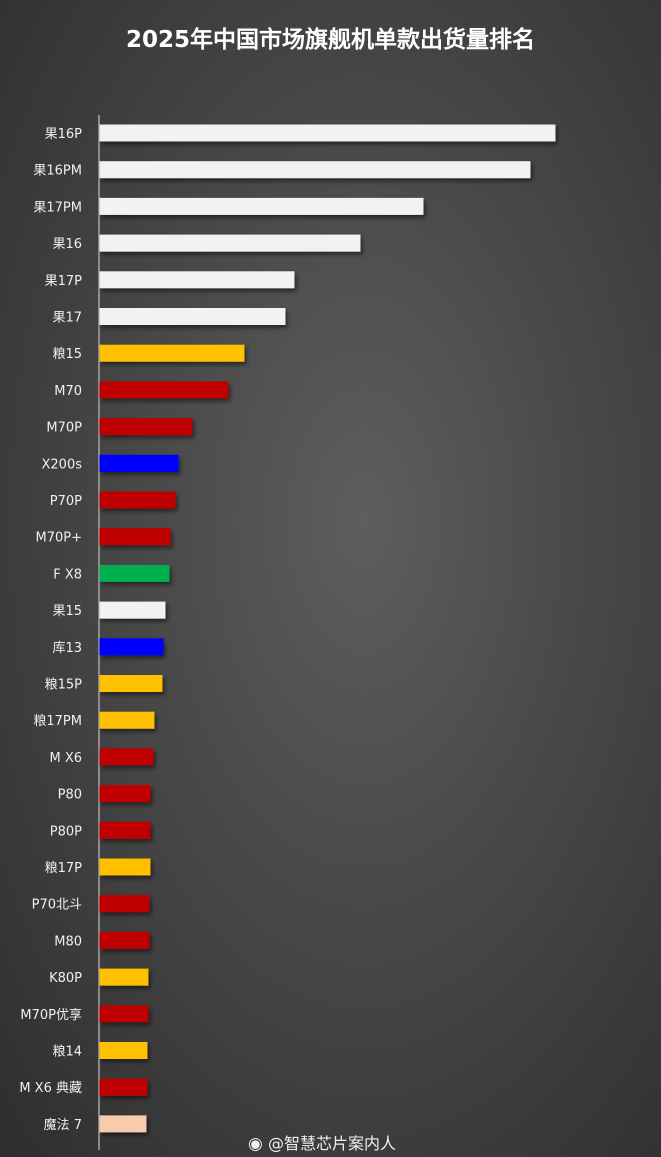 The width and height of the screenshot is (661, 1157). Describe the element at coordinates (70, 795) in the screenshot. I see `category-label: P80` at that location.